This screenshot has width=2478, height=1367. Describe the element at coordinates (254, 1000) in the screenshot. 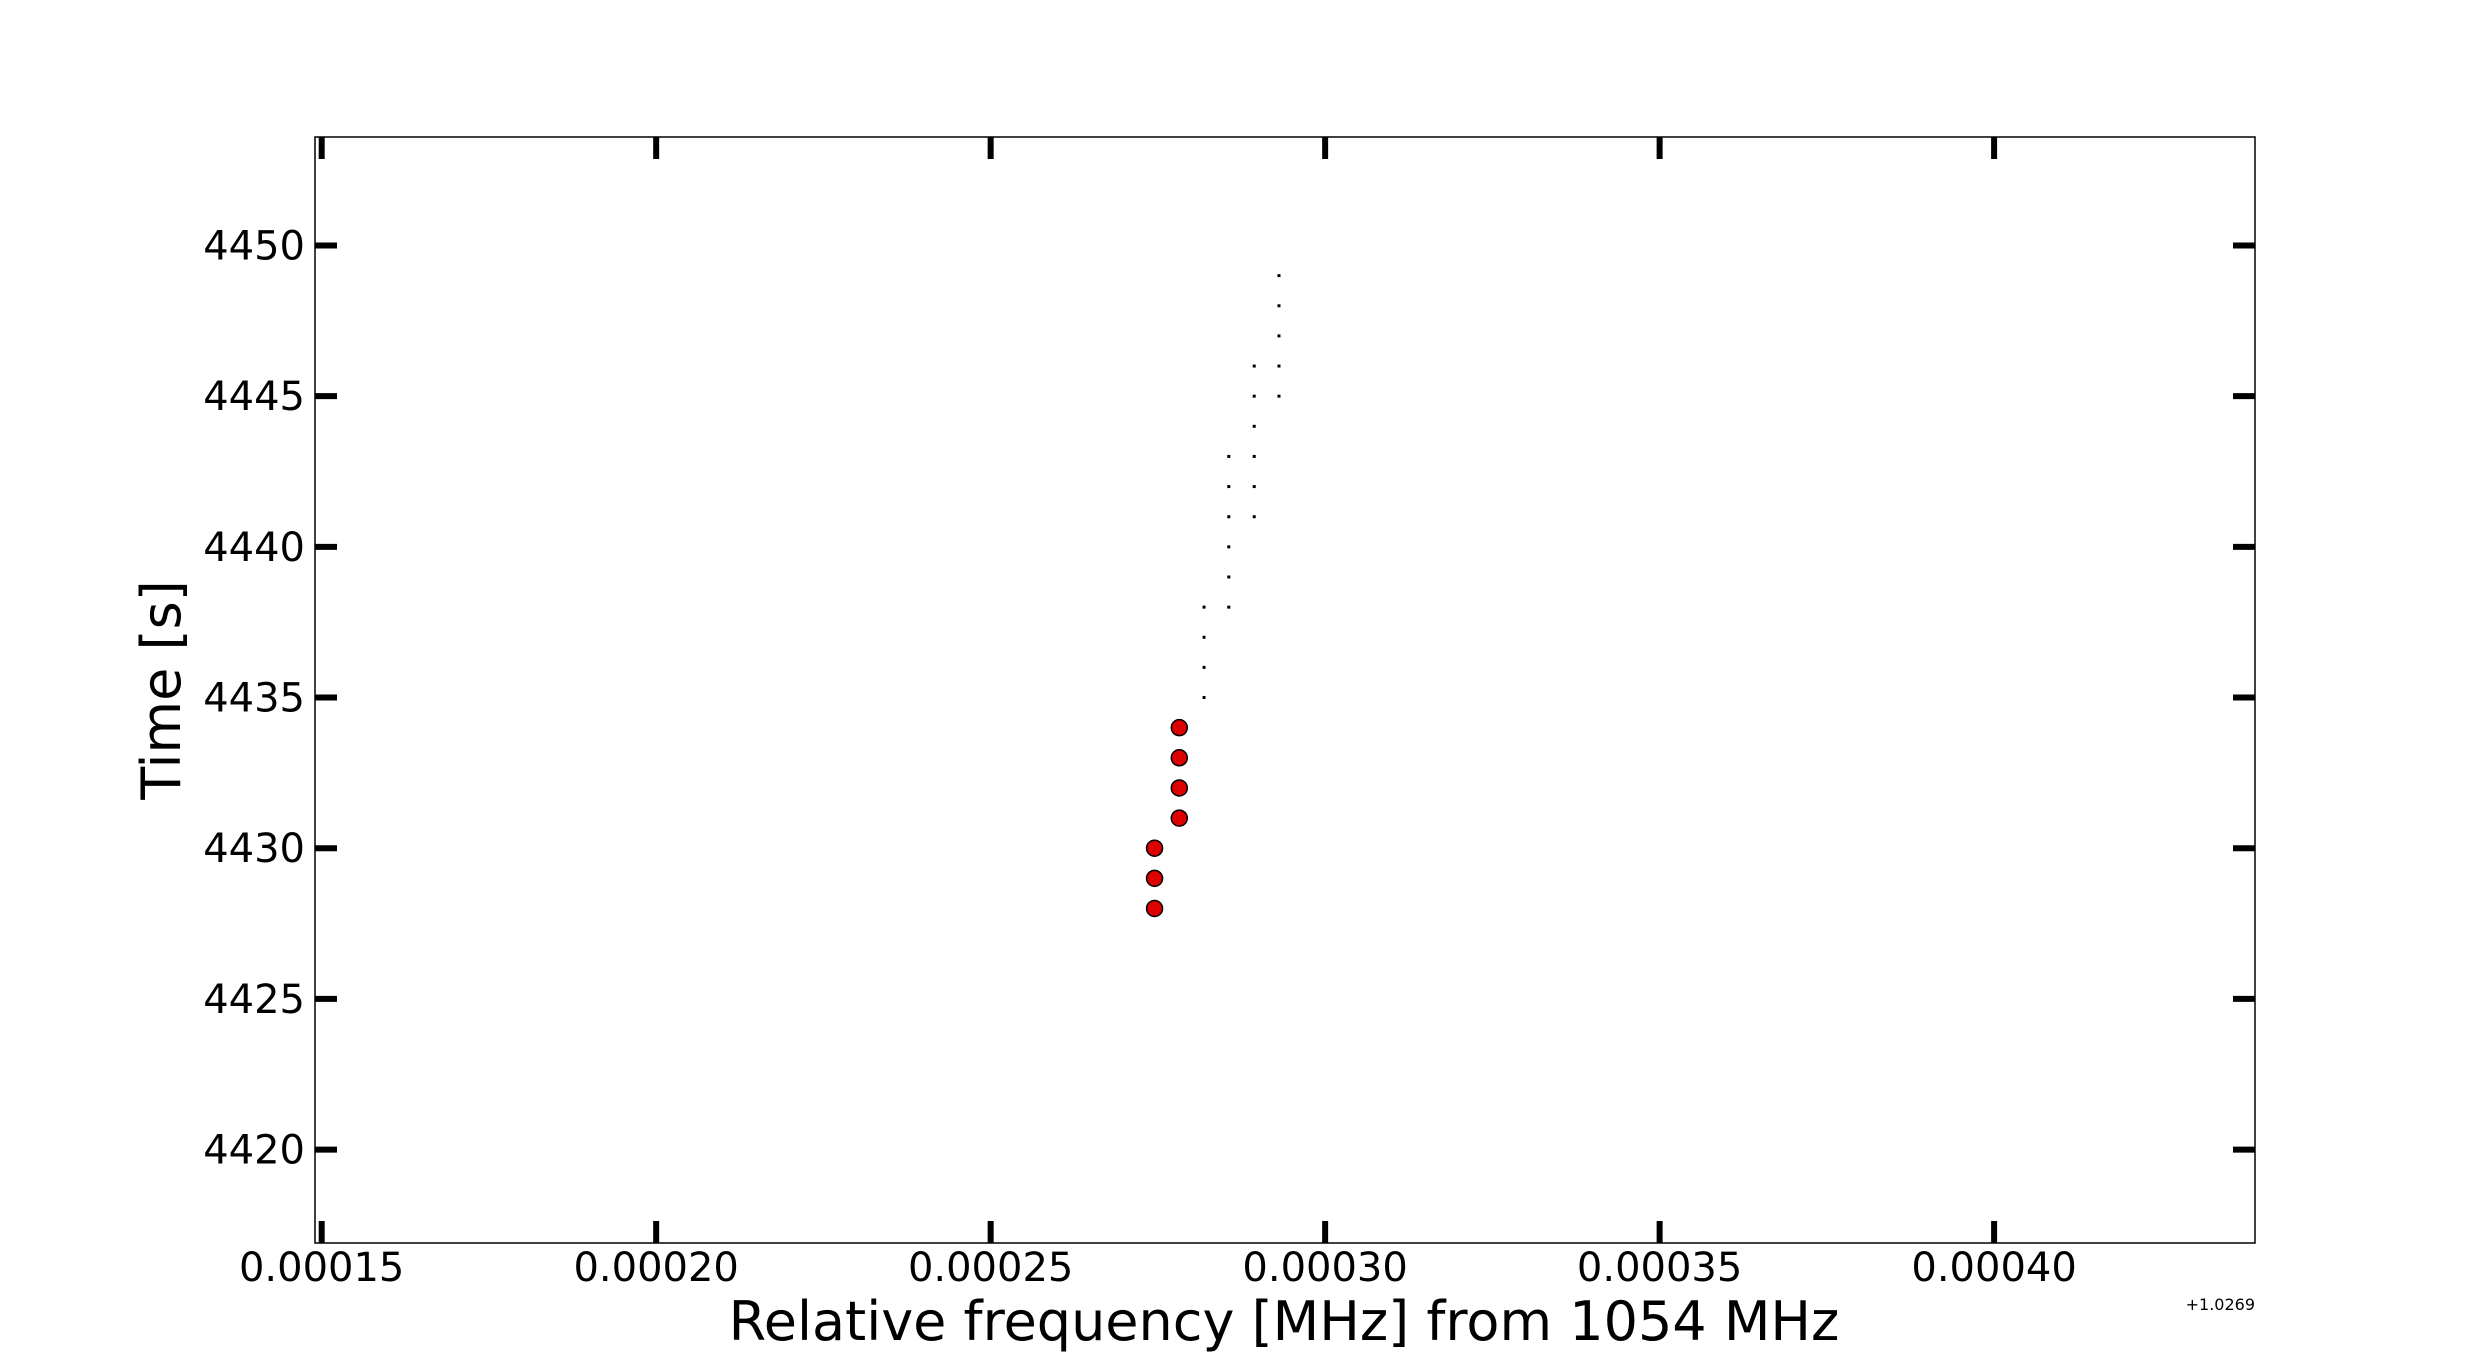

I see `y-tick-label: 4425` at that location.